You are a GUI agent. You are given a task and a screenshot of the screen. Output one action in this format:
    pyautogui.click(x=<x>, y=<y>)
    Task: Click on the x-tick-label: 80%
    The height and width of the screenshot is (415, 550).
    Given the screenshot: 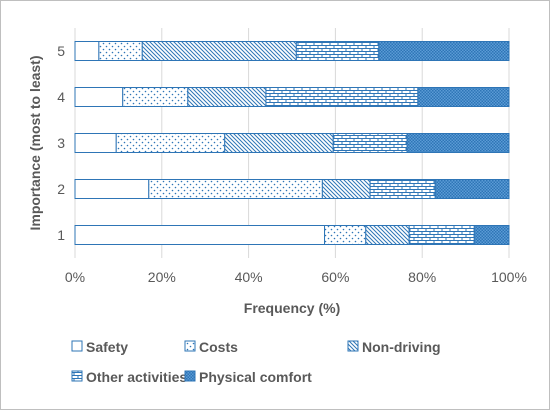 What is the action you would take?
    pyautogui.click(x=422, y=277)
    